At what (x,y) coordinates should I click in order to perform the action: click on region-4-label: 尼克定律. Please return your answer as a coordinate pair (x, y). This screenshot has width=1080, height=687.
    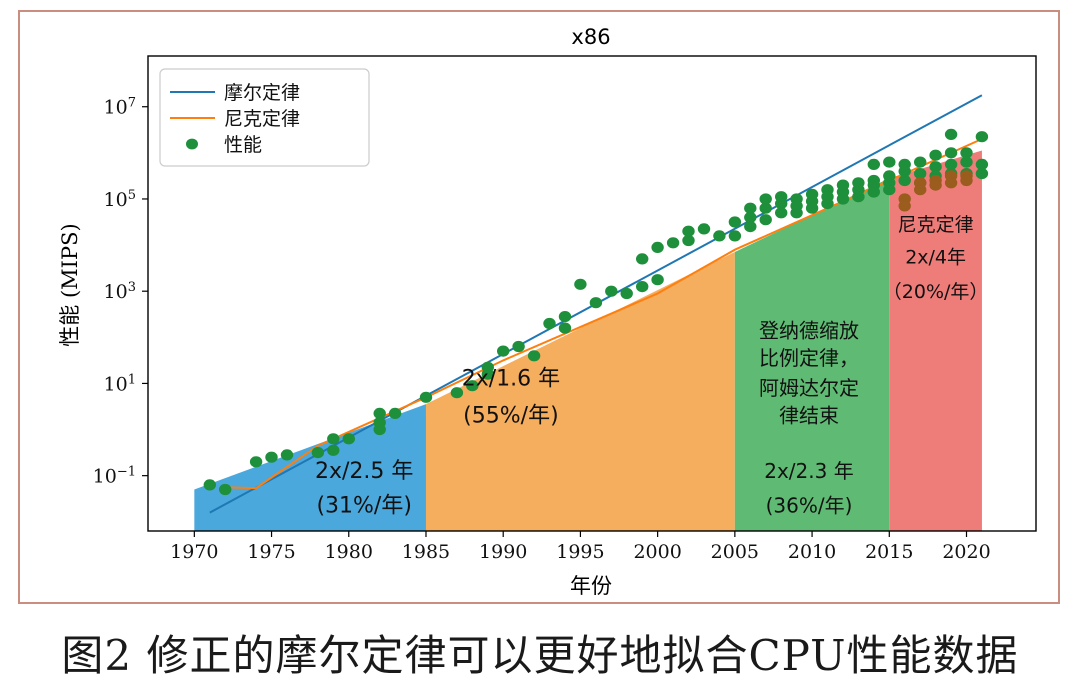
    Looking at the image, I should click on (936, 225).